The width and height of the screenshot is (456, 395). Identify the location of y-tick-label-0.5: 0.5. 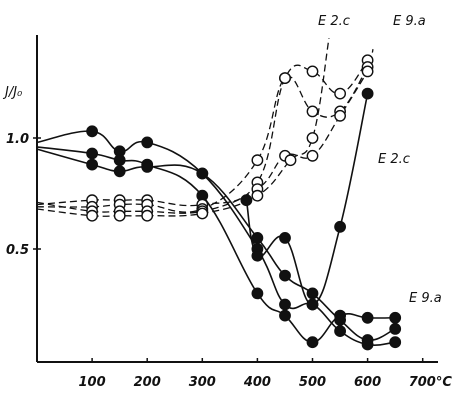
(17, 250).